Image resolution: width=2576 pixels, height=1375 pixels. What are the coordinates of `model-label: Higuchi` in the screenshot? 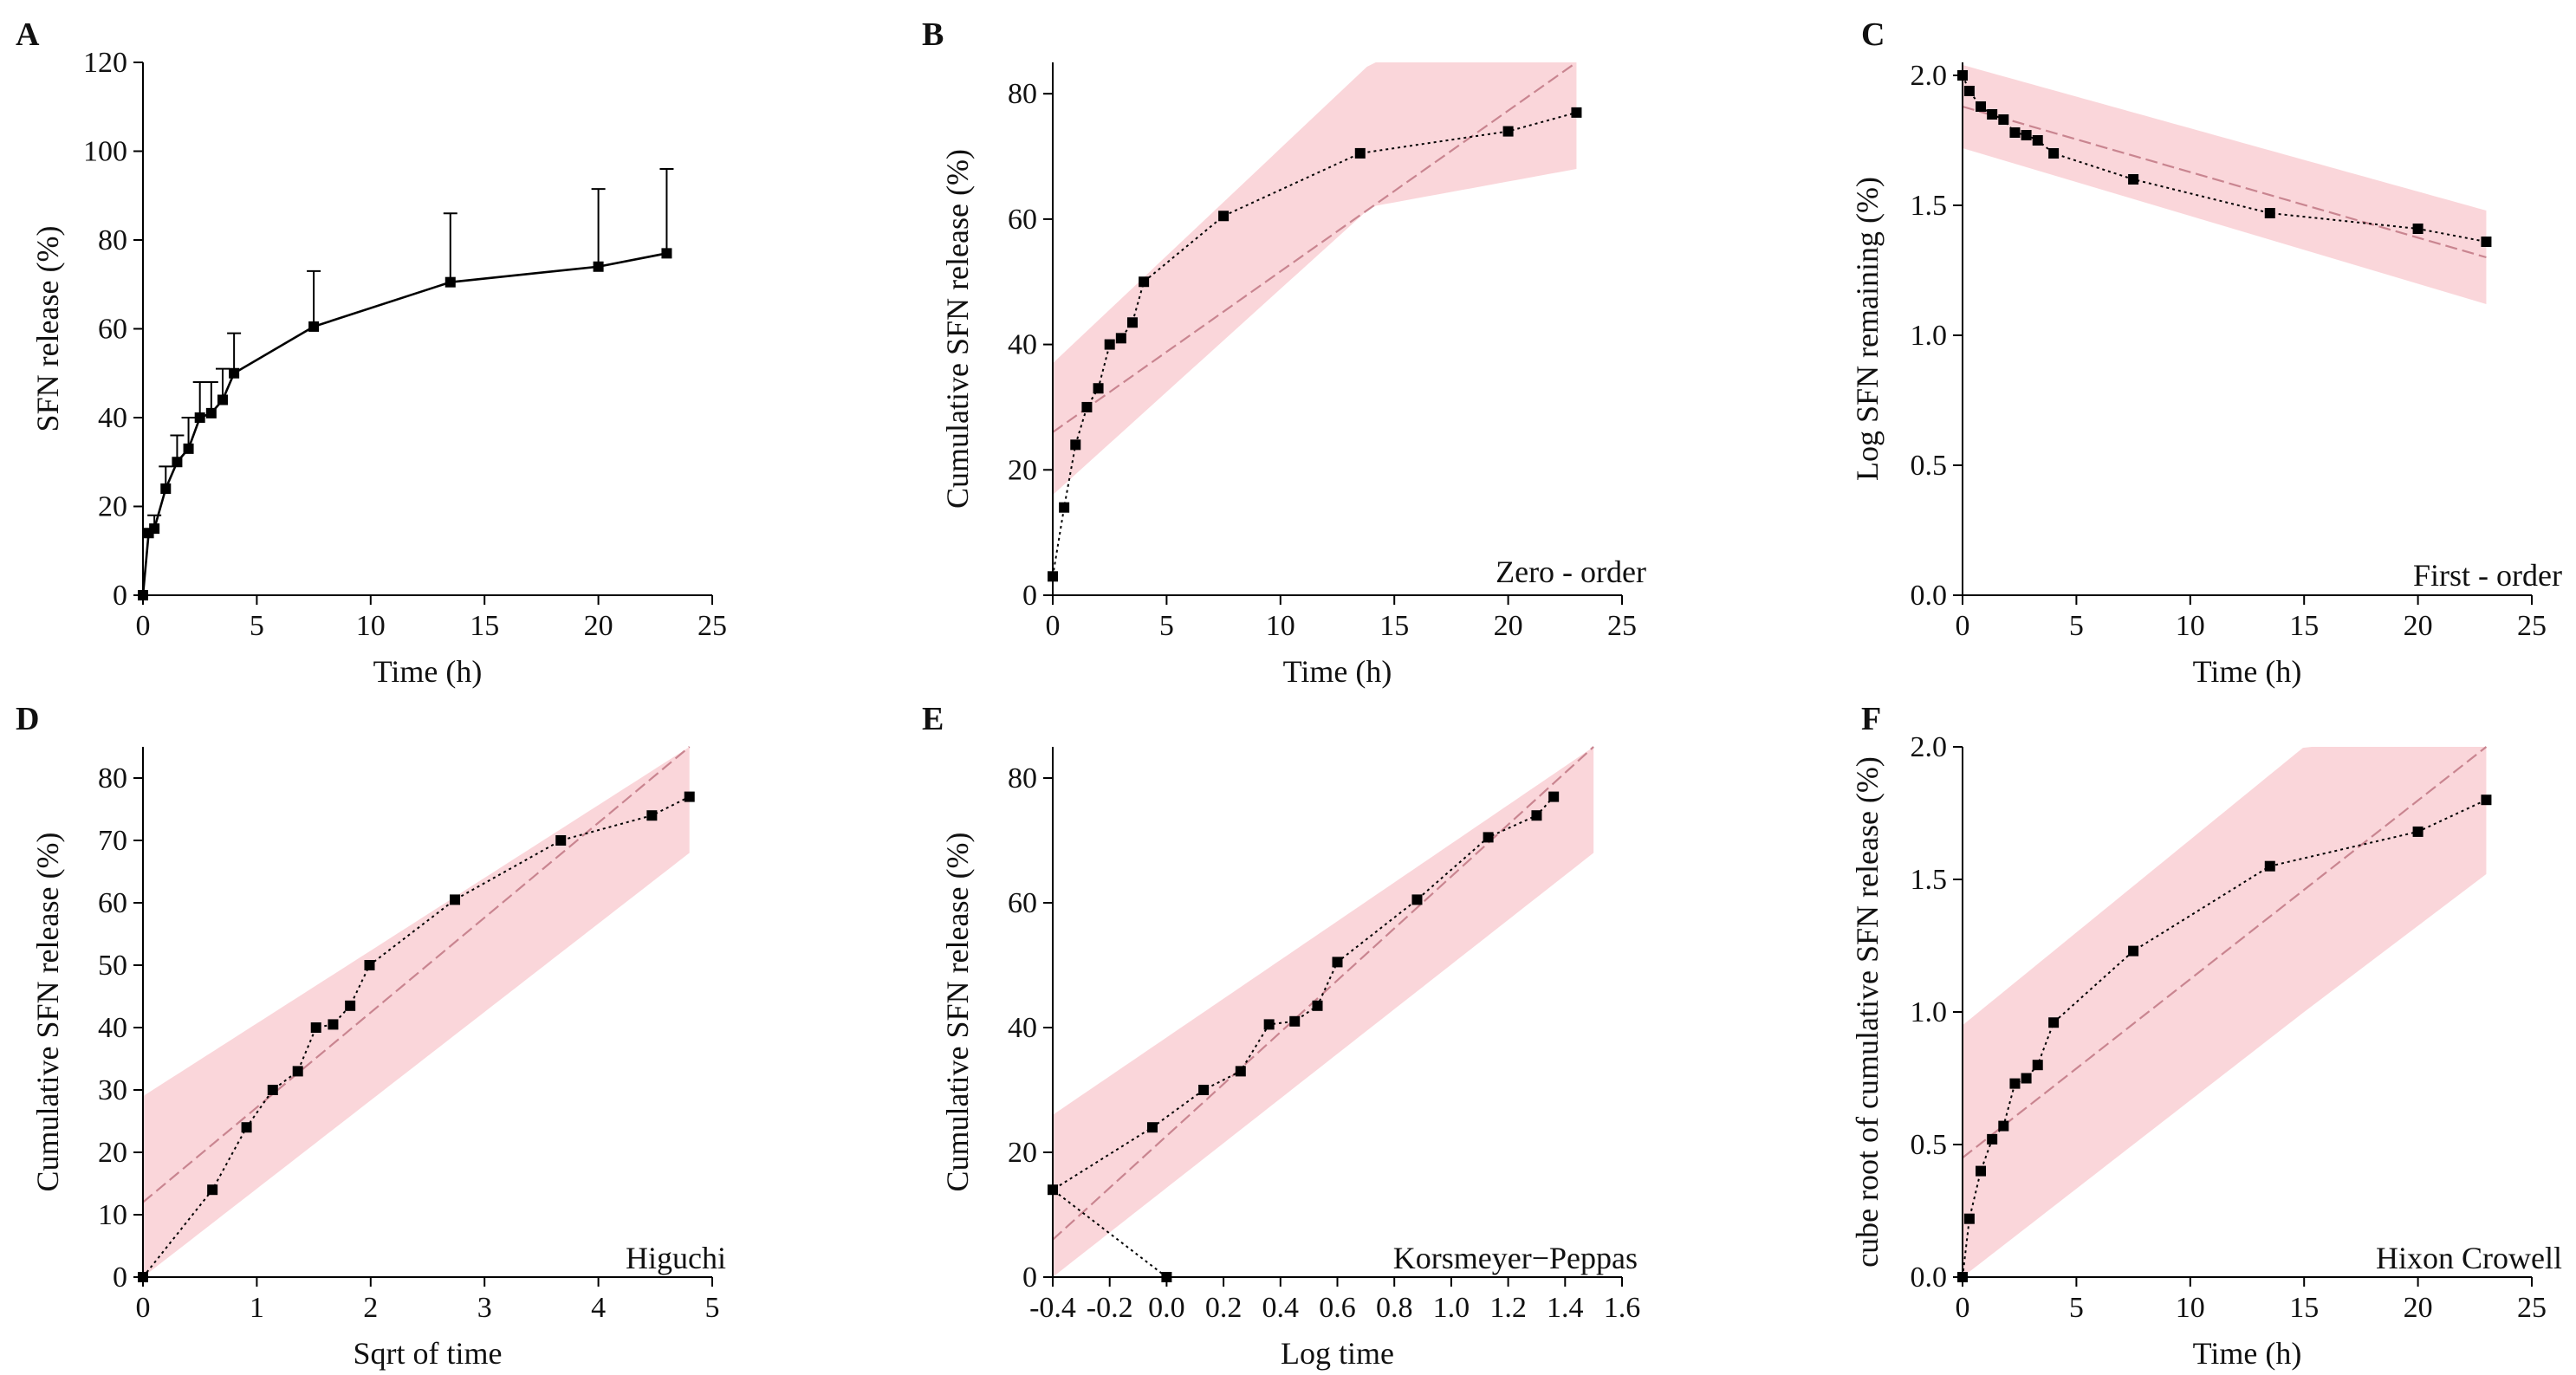 It's located at (676, 1258).